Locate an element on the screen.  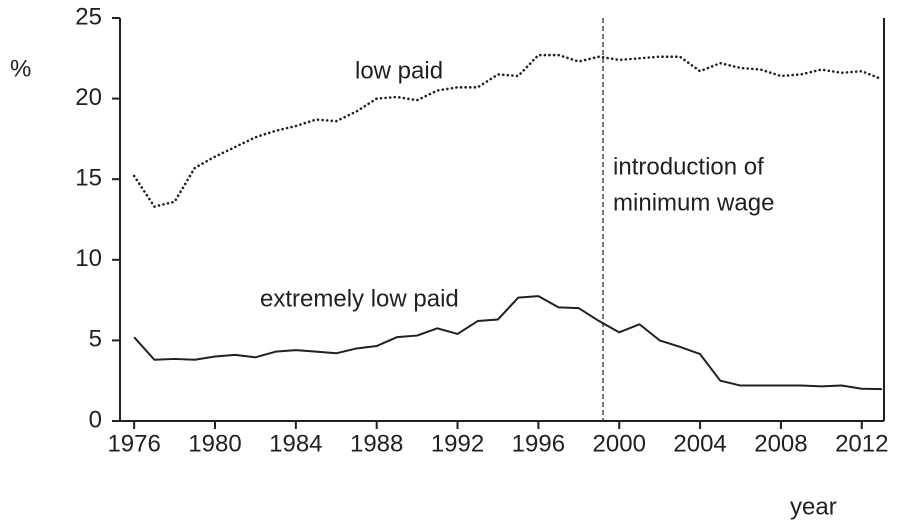
x-tick-label: 2012 is located at coordinates (861, 443).